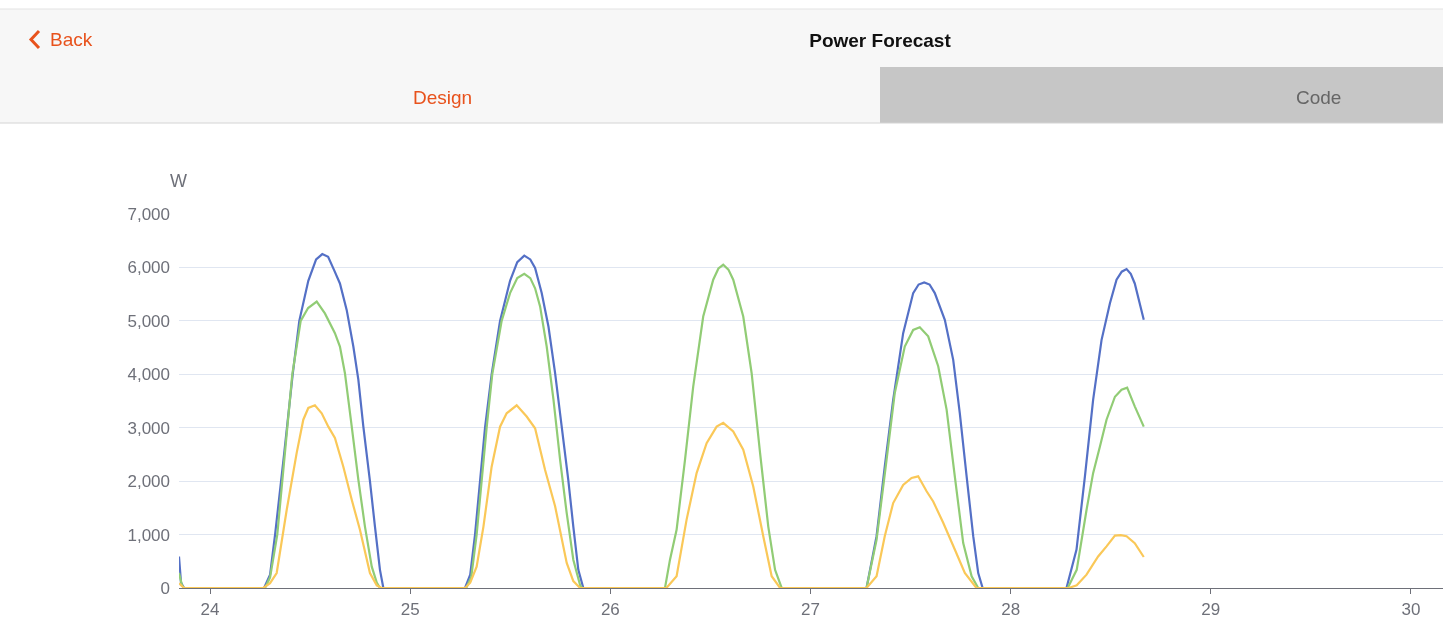  I want to click on y-tick-label: 5,000, so click(148, 321).